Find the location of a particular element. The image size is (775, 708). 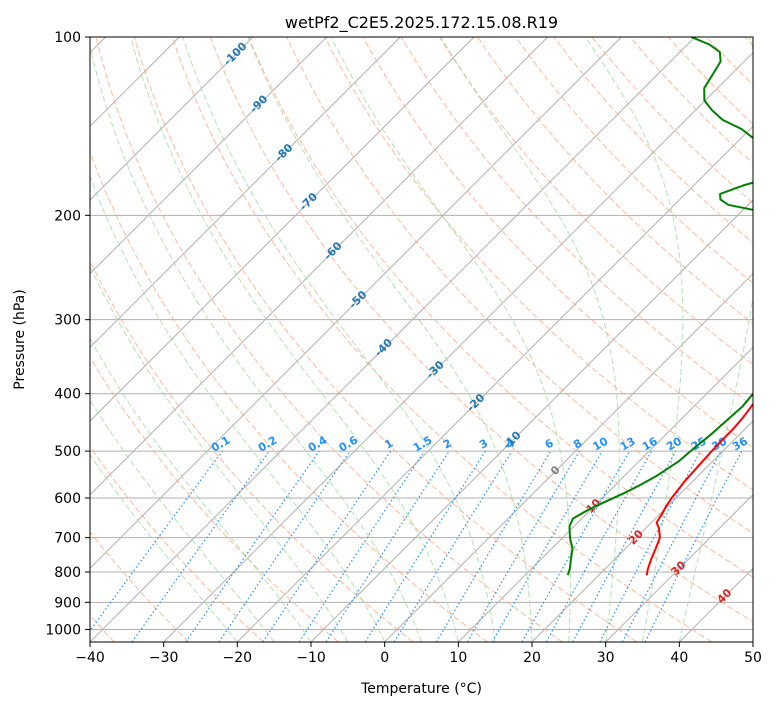

y-tick-label: 500 is located at coordinates (67, 452).